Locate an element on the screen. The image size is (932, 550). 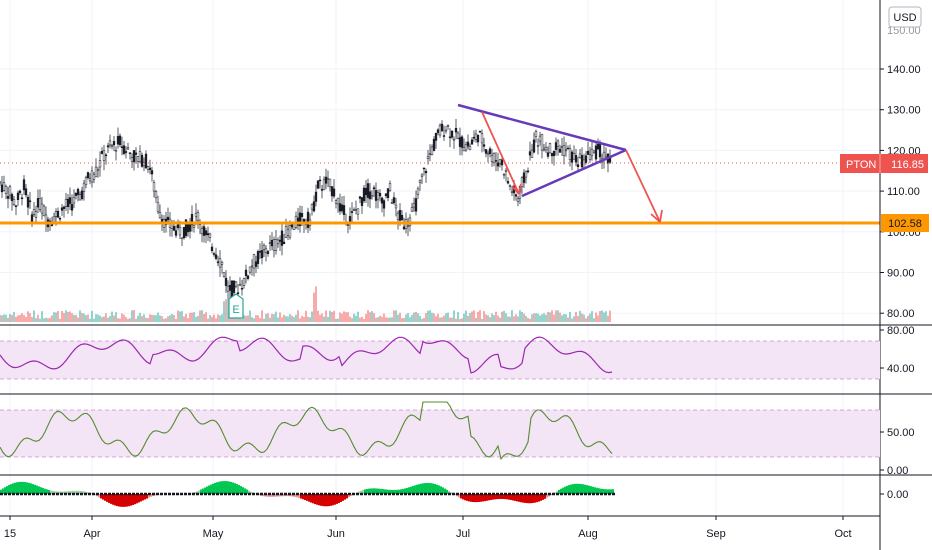
rsi-line is located at coordinates (306, 355).